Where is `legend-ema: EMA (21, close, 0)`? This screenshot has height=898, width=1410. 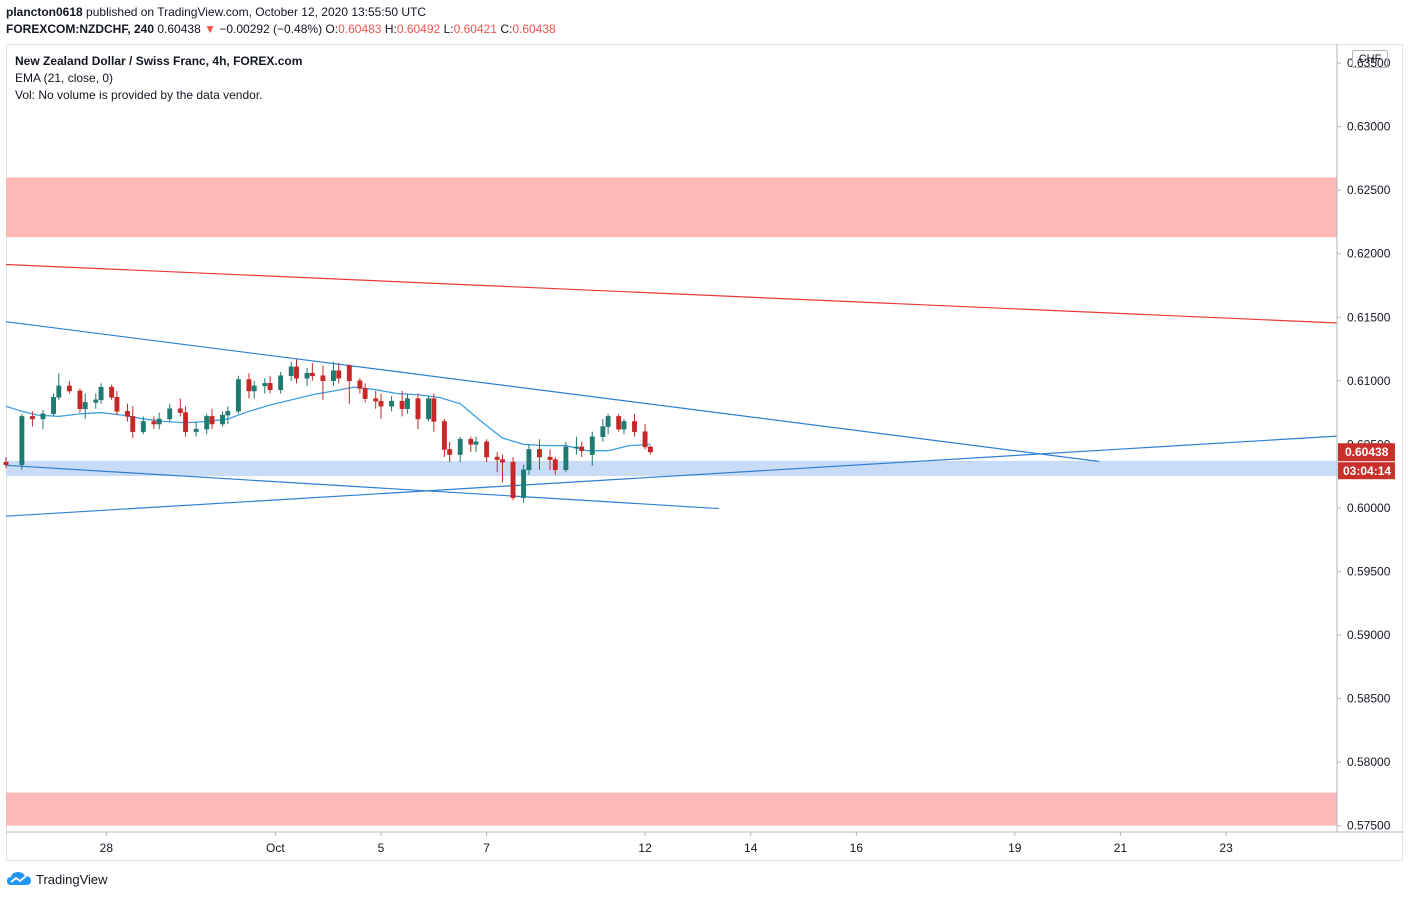
legend-ema: EMA (21, close, 0) is located at coordinates (64, 78).